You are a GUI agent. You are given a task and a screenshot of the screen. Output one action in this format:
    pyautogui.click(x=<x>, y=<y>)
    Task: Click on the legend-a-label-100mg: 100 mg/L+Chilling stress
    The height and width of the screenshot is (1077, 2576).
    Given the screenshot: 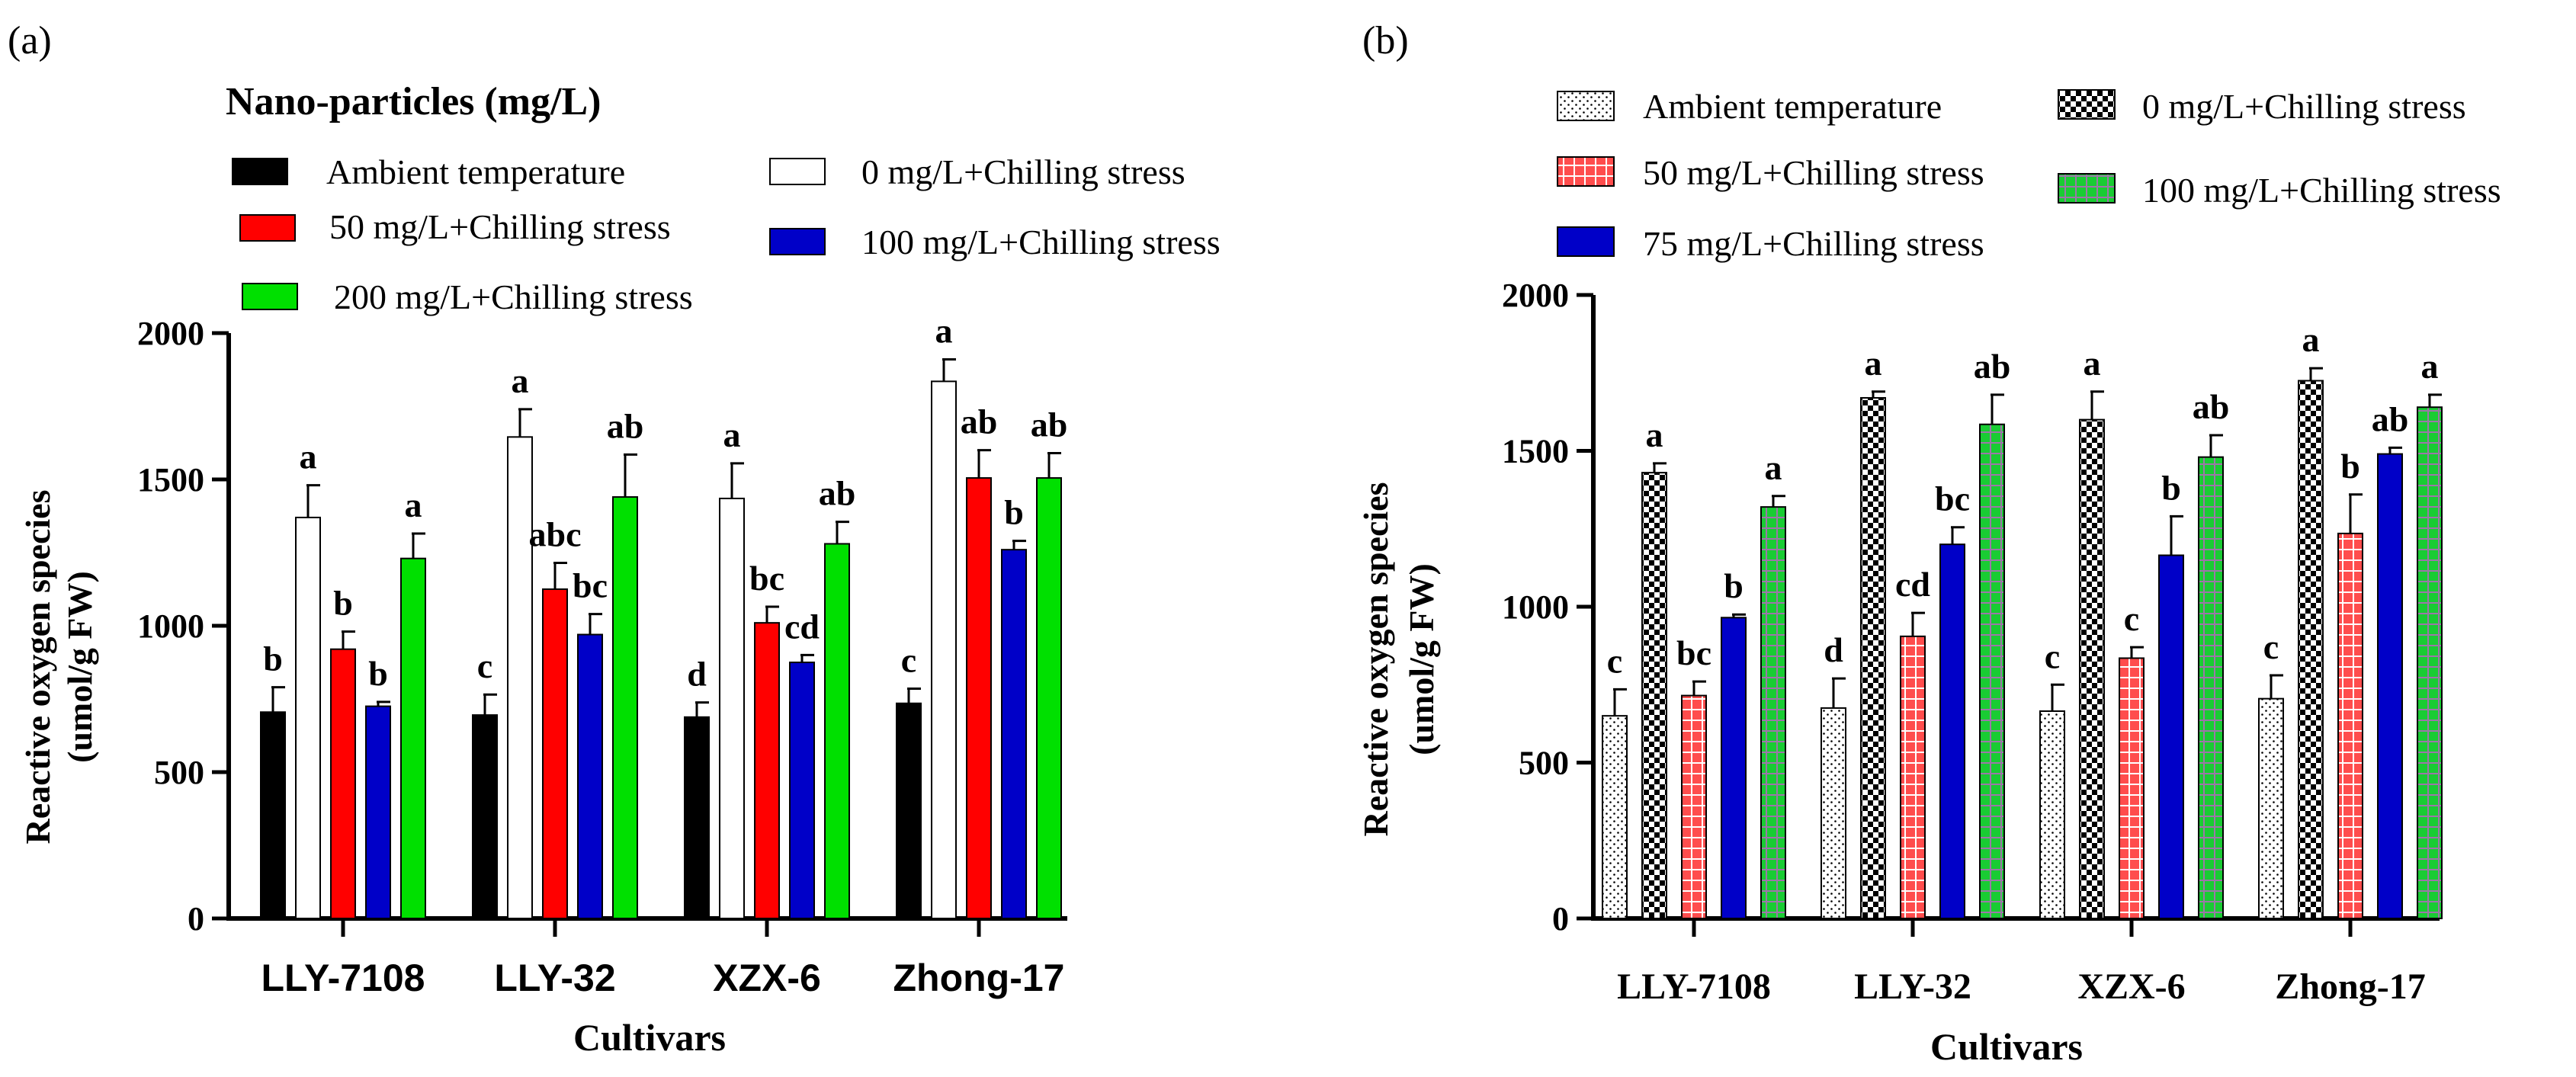 What is the action you would take?
    pyautogui.click(x=1041, y=242)
    